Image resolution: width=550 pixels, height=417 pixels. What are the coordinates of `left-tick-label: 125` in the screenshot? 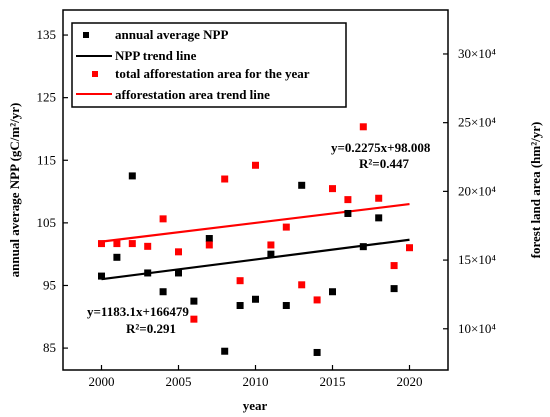 It's located at (47, 97).